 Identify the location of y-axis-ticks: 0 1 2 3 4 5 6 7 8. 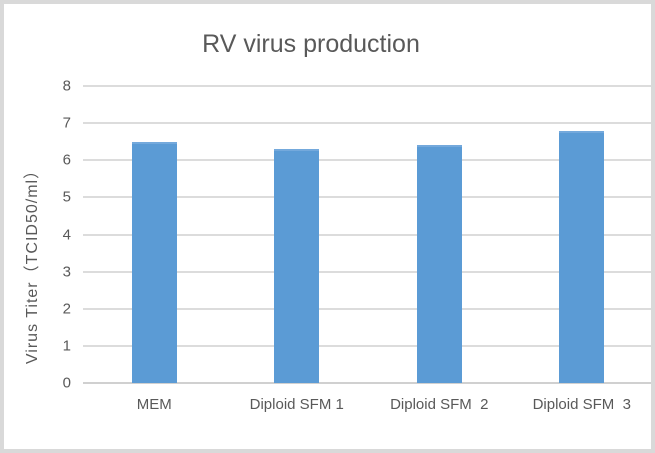
(50, 235).